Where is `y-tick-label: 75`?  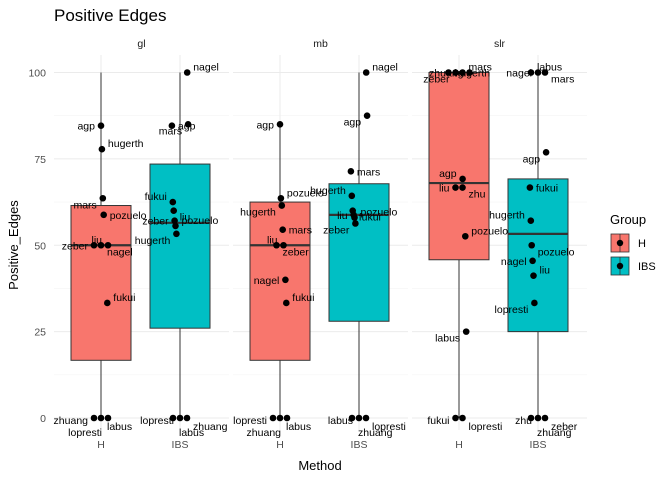 y-tick-label: 75 is located at coordinates (40, 160).